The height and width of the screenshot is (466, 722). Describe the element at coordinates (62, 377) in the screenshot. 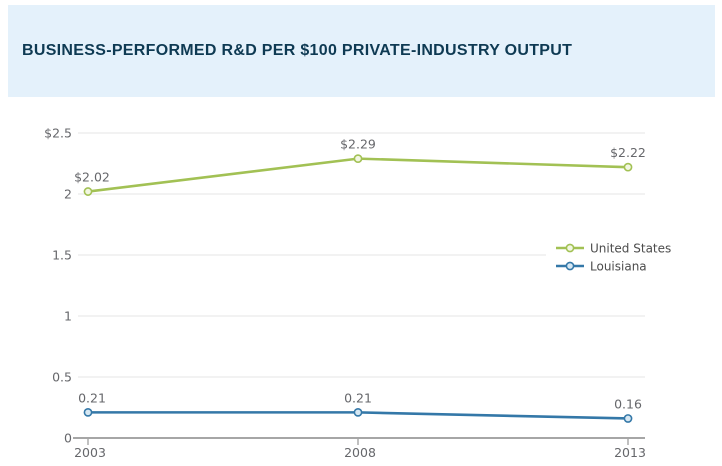

I see `y-axis-tick-label: 0.5` at that location.